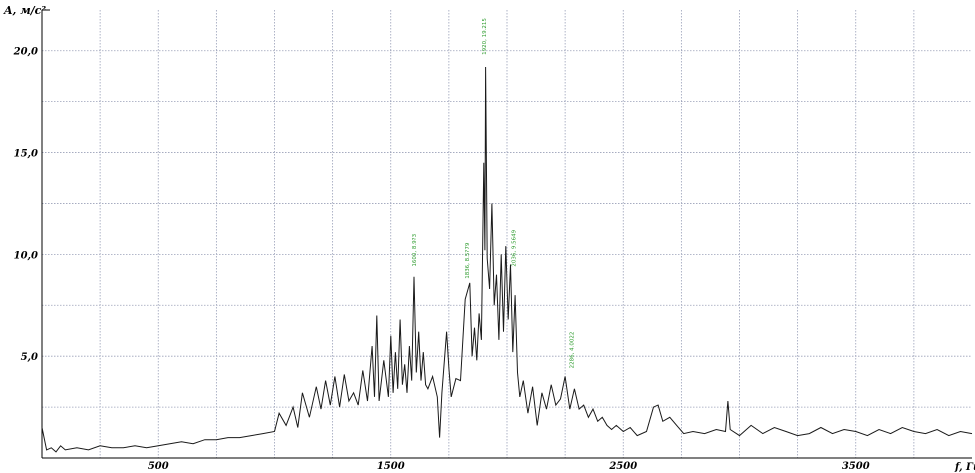 The height and width of the screenshot is (473, 975). Describe the element at coordinates (391, 466) in the screenshot. I see `x-tick-label: 1500` at that location.